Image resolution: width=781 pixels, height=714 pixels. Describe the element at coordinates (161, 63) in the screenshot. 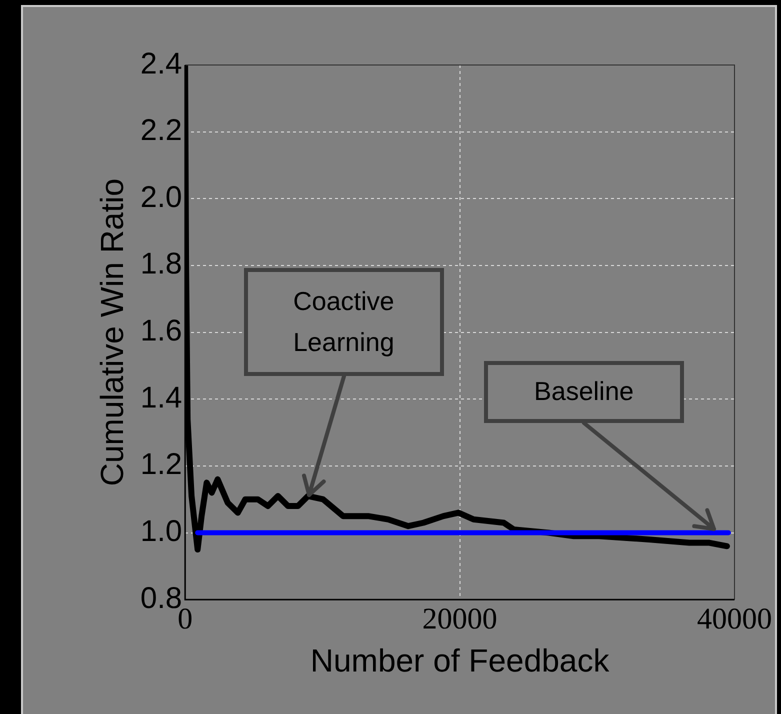

I see `y-tick-label: 2.4` at that location.